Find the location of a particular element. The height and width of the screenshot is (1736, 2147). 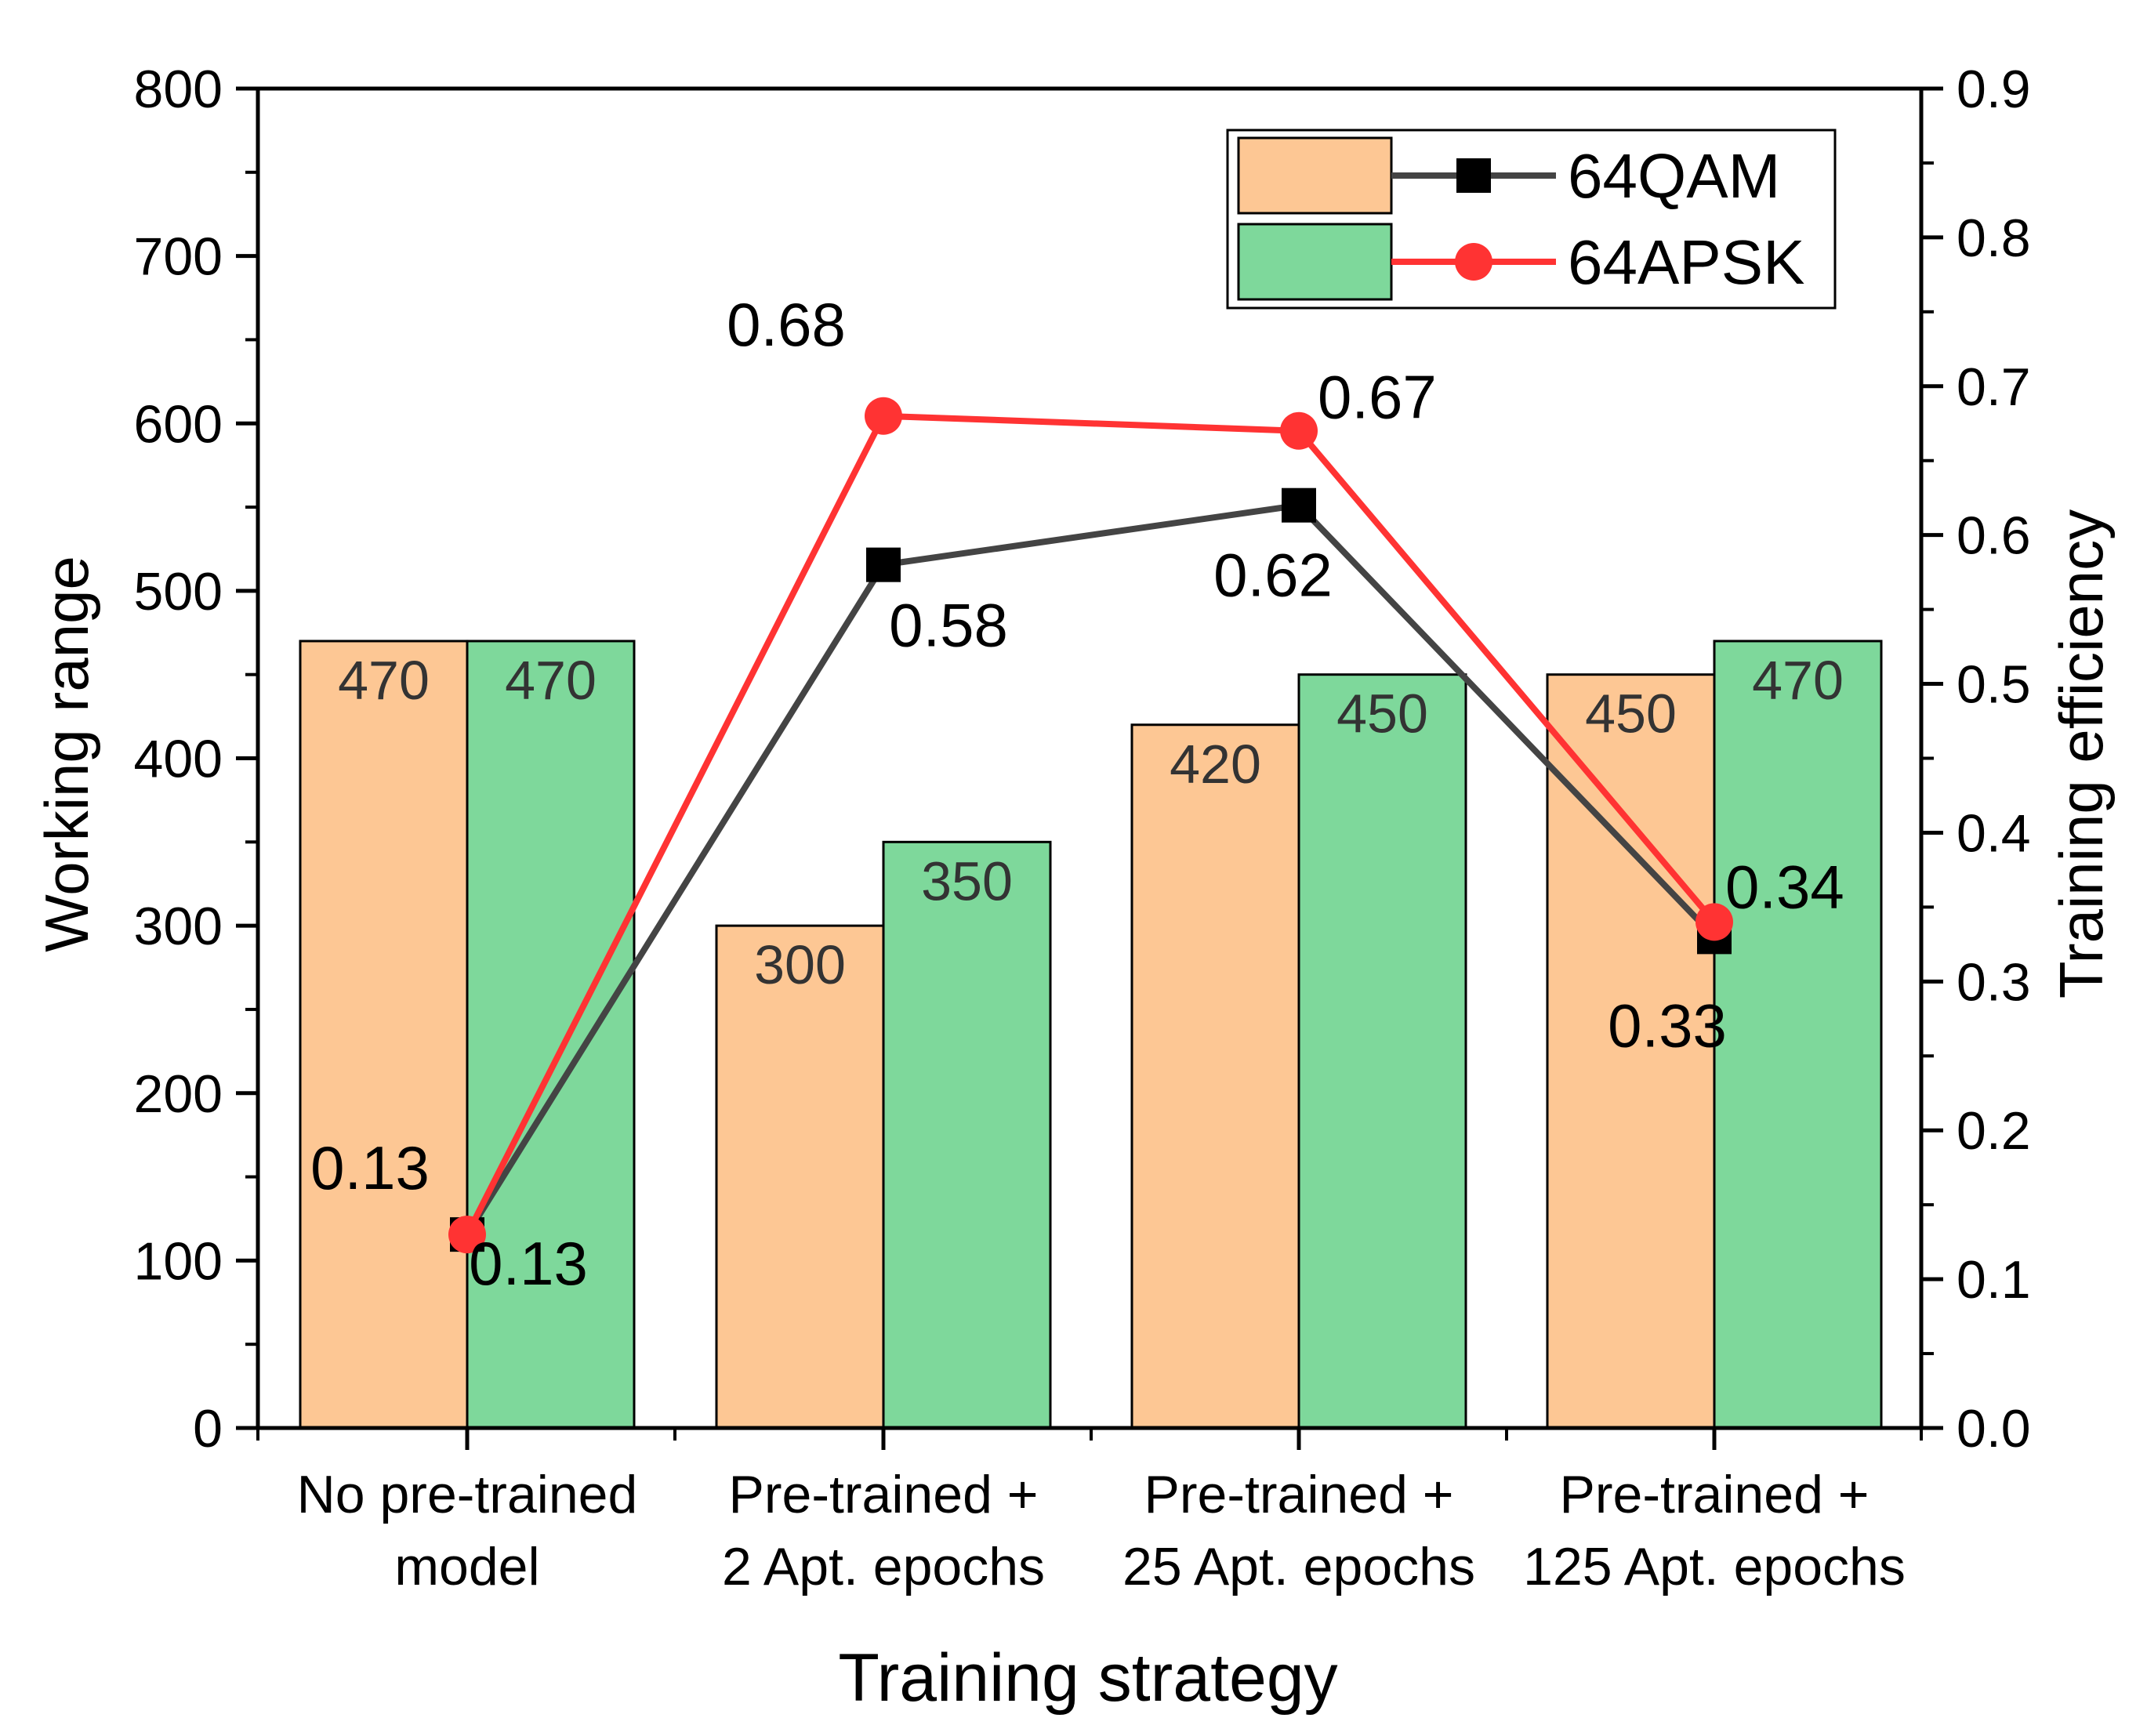

y2-tick-label-7: 0.7 is located at coordinates (1994, 387).